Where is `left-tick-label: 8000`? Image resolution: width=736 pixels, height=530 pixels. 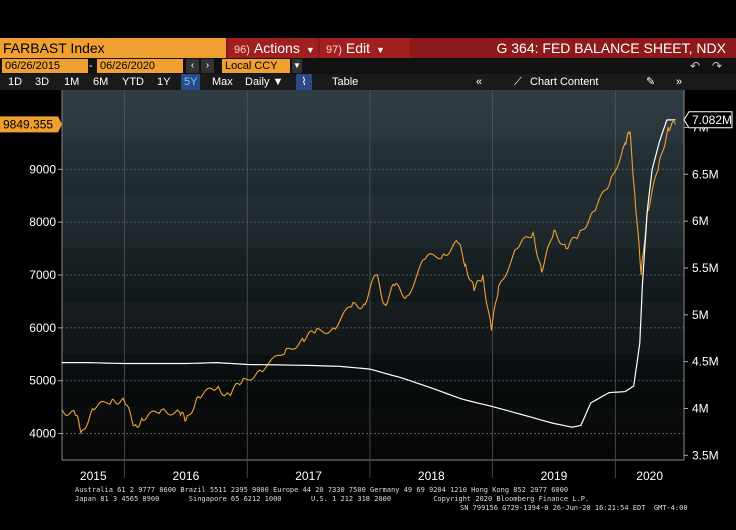 left-tick-label: 8000 is located at coordinates (42, 222).